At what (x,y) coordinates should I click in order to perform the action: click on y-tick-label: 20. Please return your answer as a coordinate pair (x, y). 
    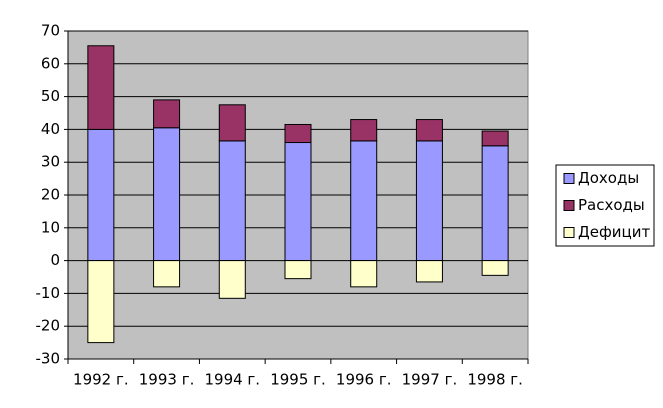
    Looking at the image, I should click on (50, 195).